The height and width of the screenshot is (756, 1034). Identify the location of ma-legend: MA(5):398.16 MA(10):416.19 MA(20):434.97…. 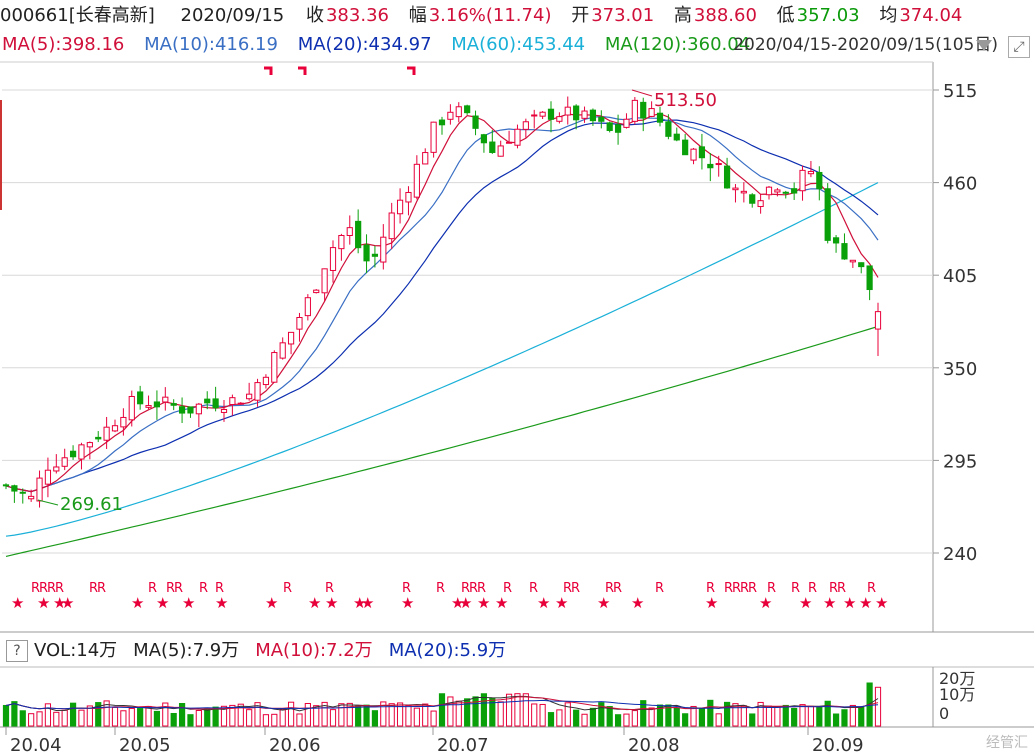
(382, 45).